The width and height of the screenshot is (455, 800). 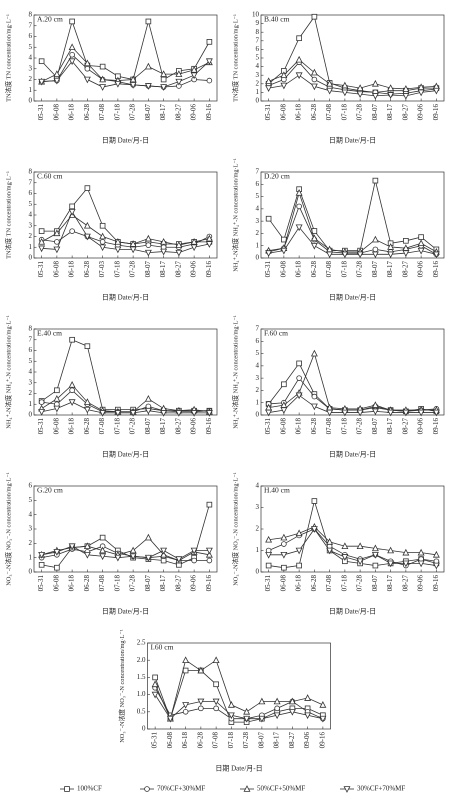 What do you see at coordinates (102, 112) in the screenshot?
I see `x-tick-label: 07-08` at bounding box center [102, 112].